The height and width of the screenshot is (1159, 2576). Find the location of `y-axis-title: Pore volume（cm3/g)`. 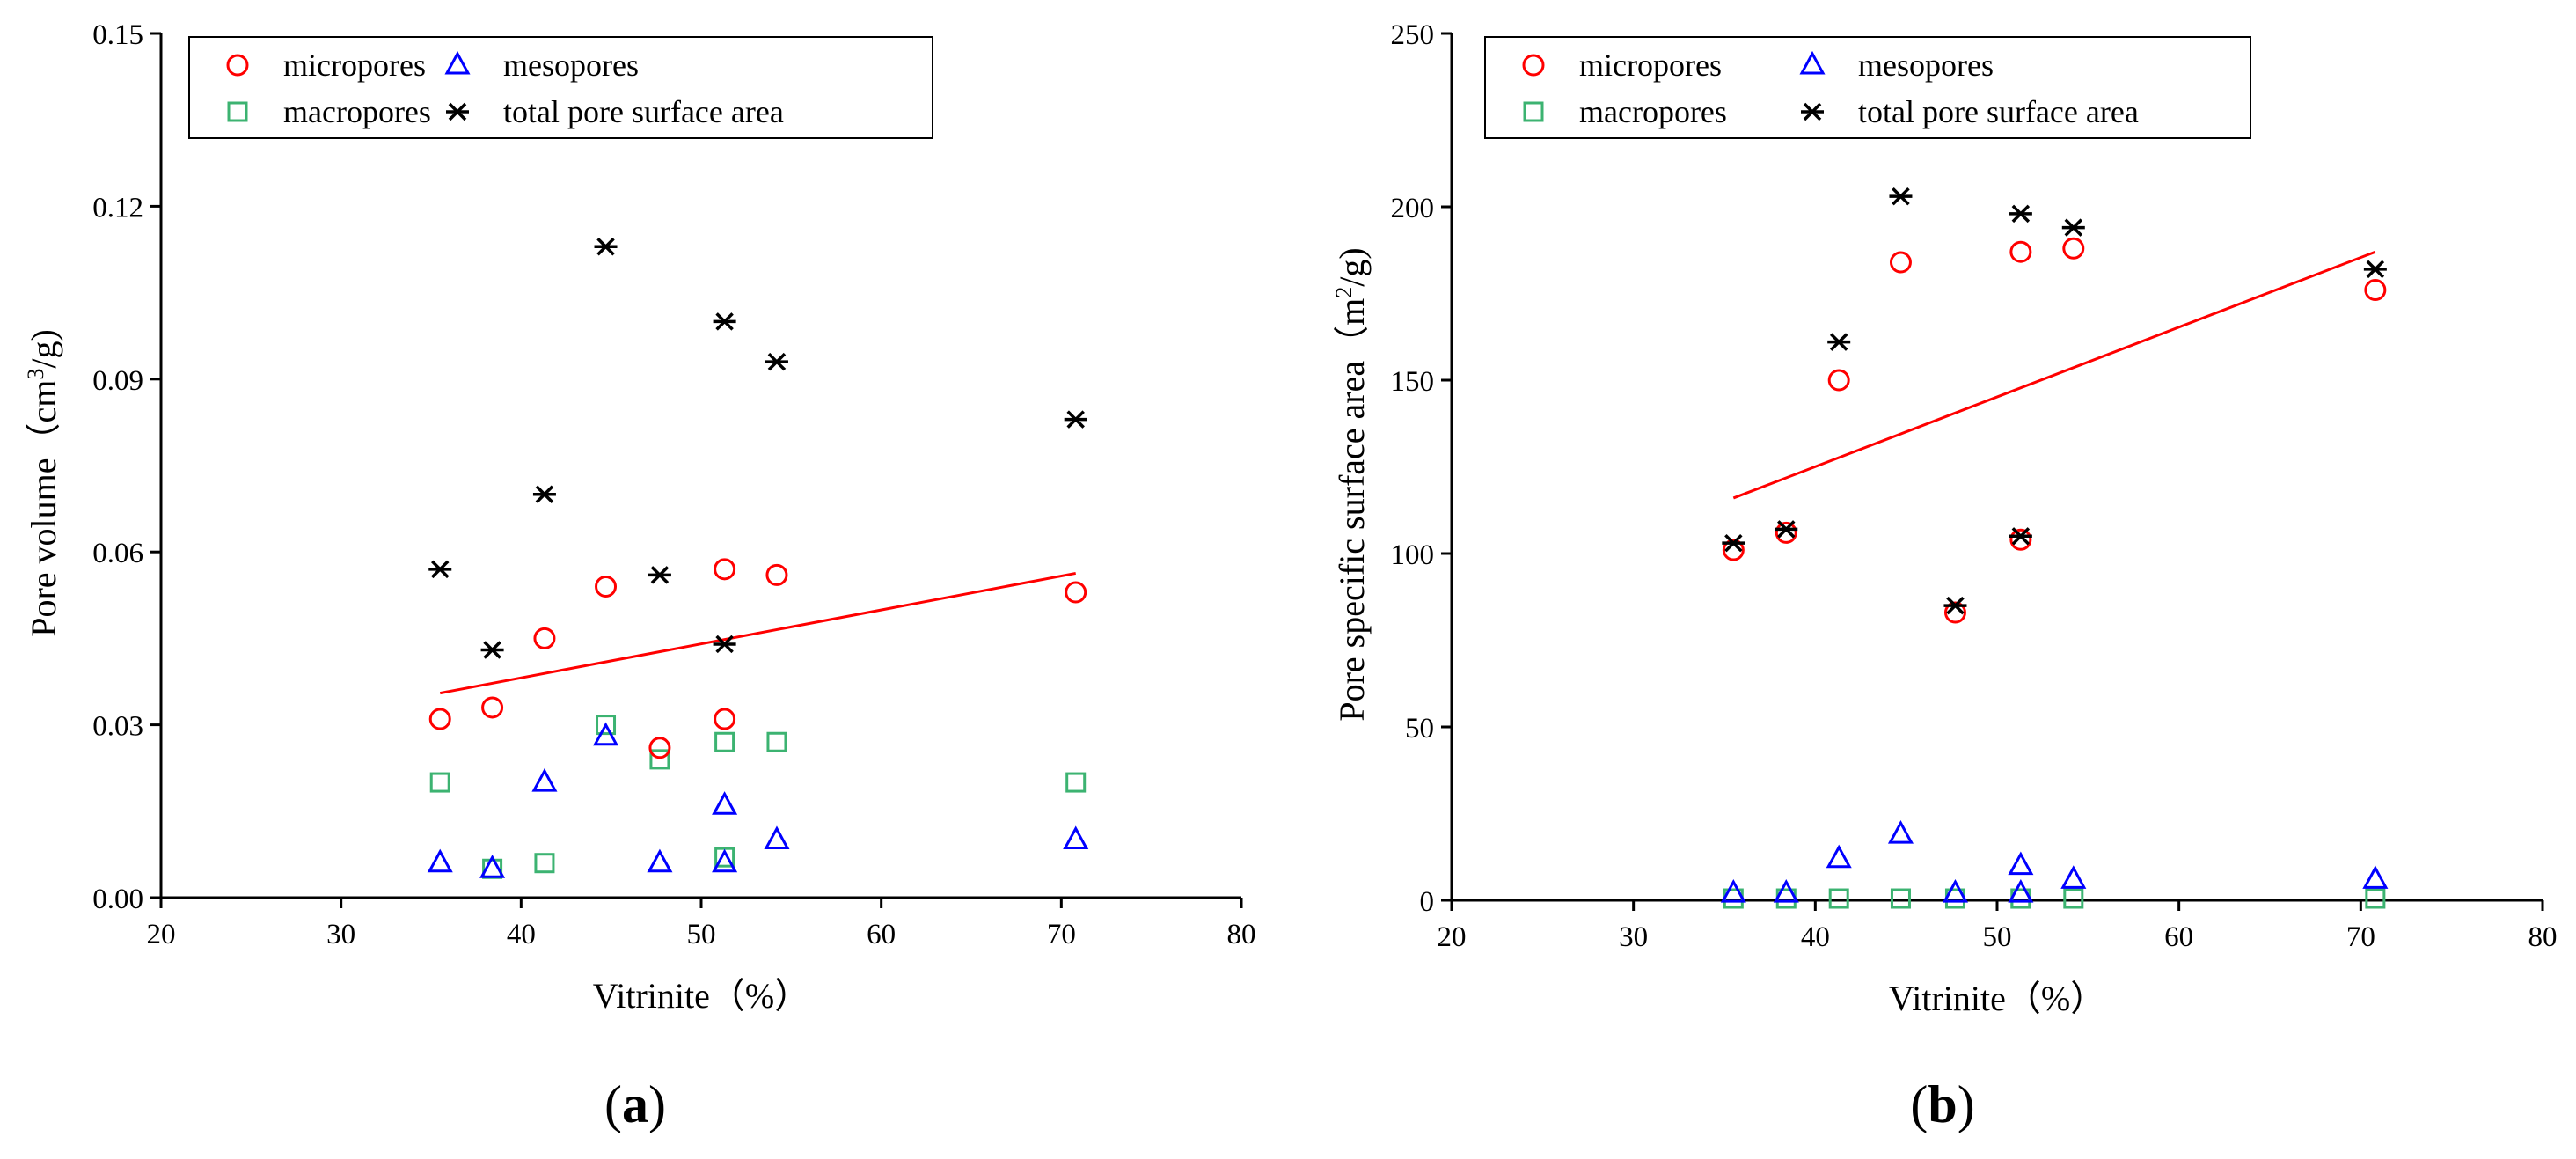

y-axis-title: Pore volume（cm3/g) is located at coordinates (43, 483).